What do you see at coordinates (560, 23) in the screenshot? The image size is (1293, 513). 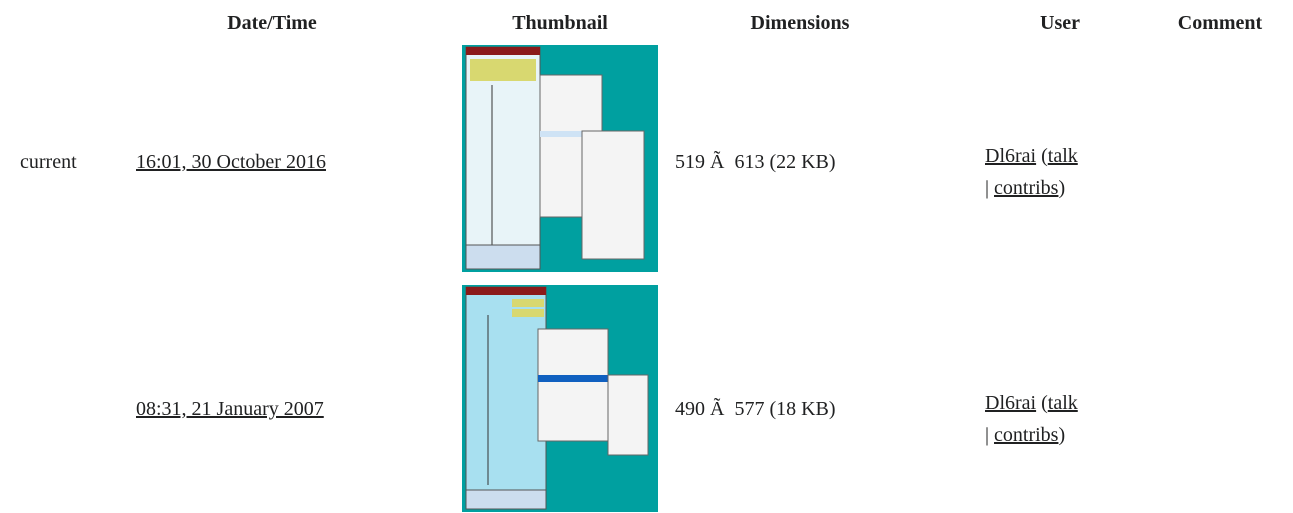 I see `column-header: Thumbnail` at bounding box center [560, 23].